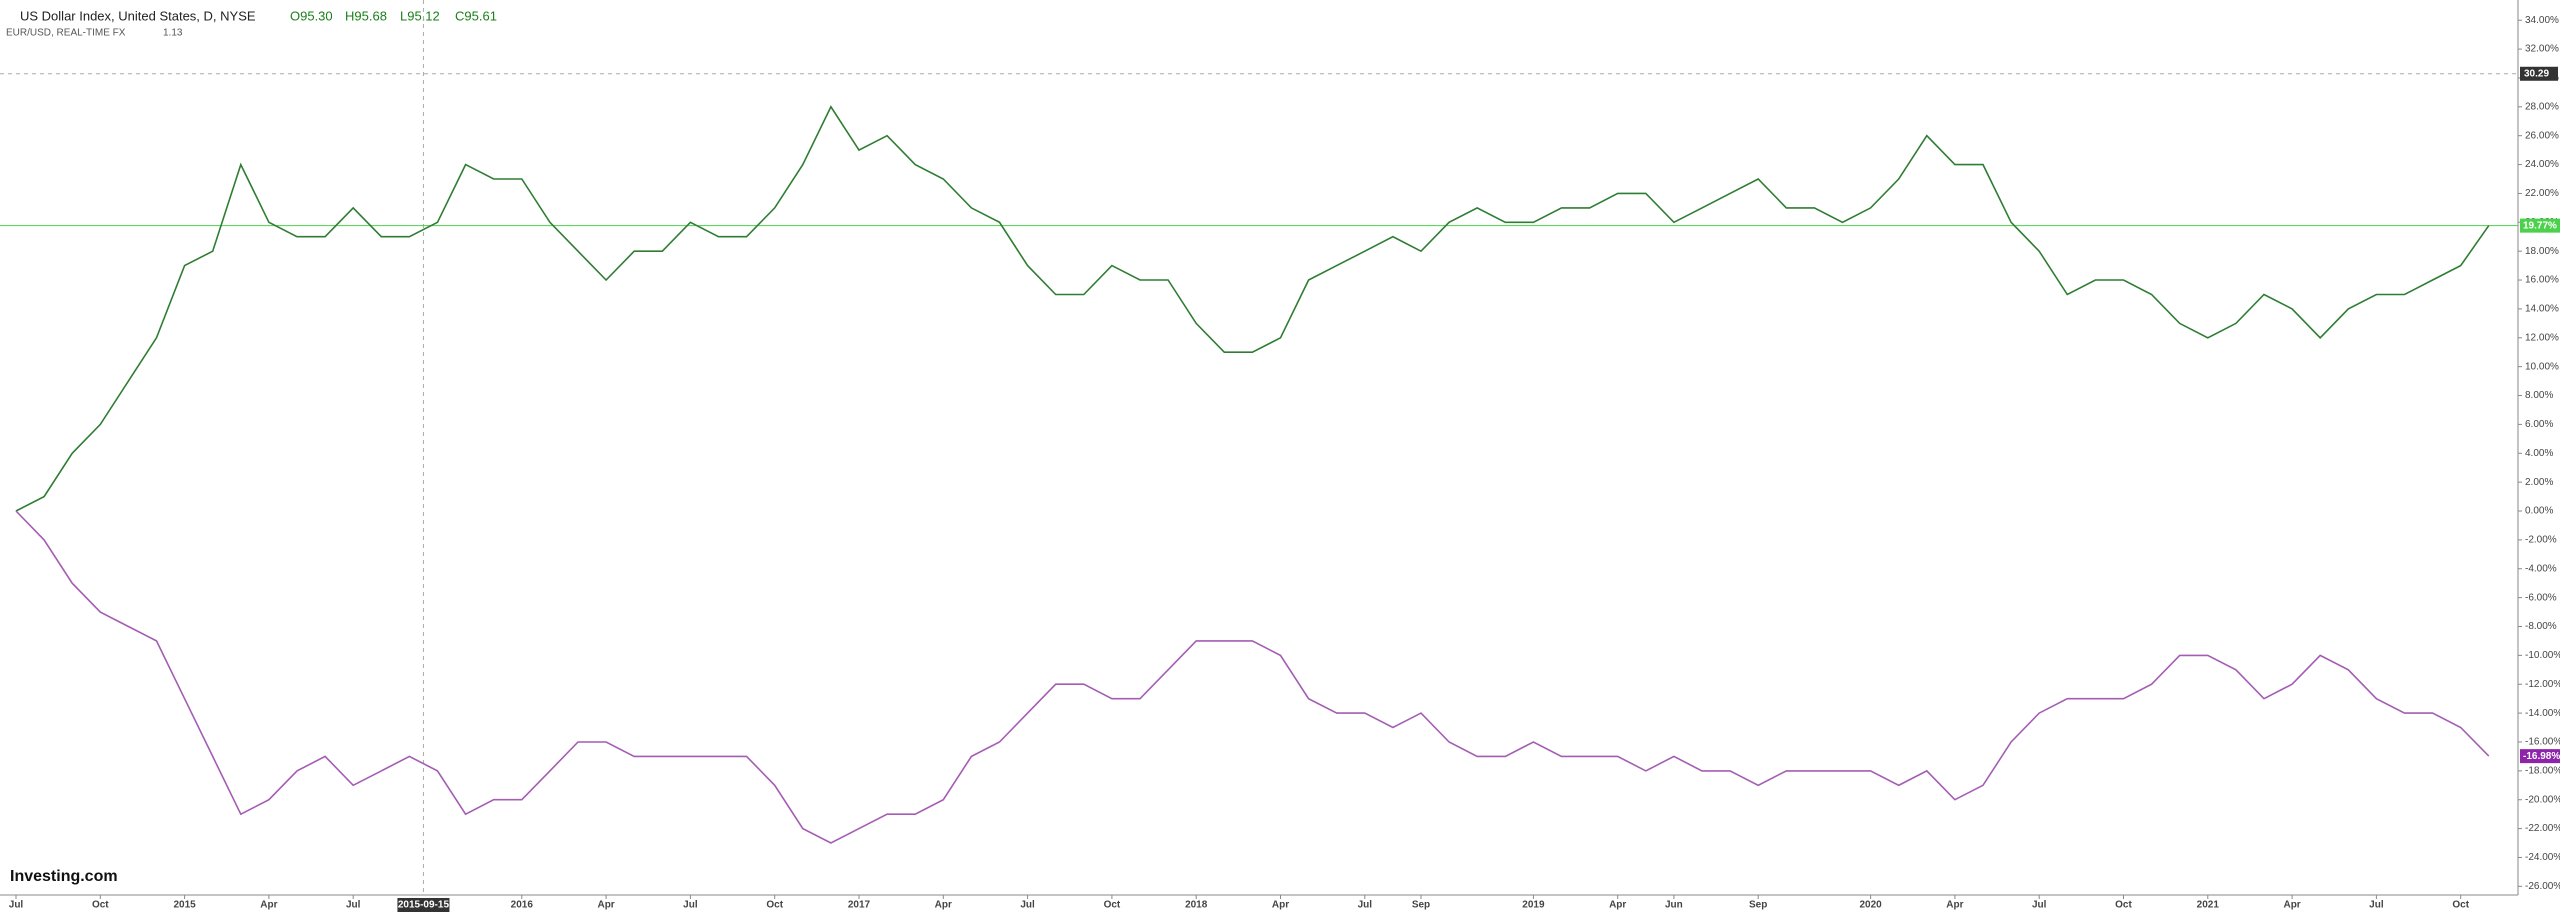 This screenshot has width=2560, height=912. Describe the element at coordinates (2542, 135) in the screenshot. I see `y-tick-label: 26.00%` at that location.